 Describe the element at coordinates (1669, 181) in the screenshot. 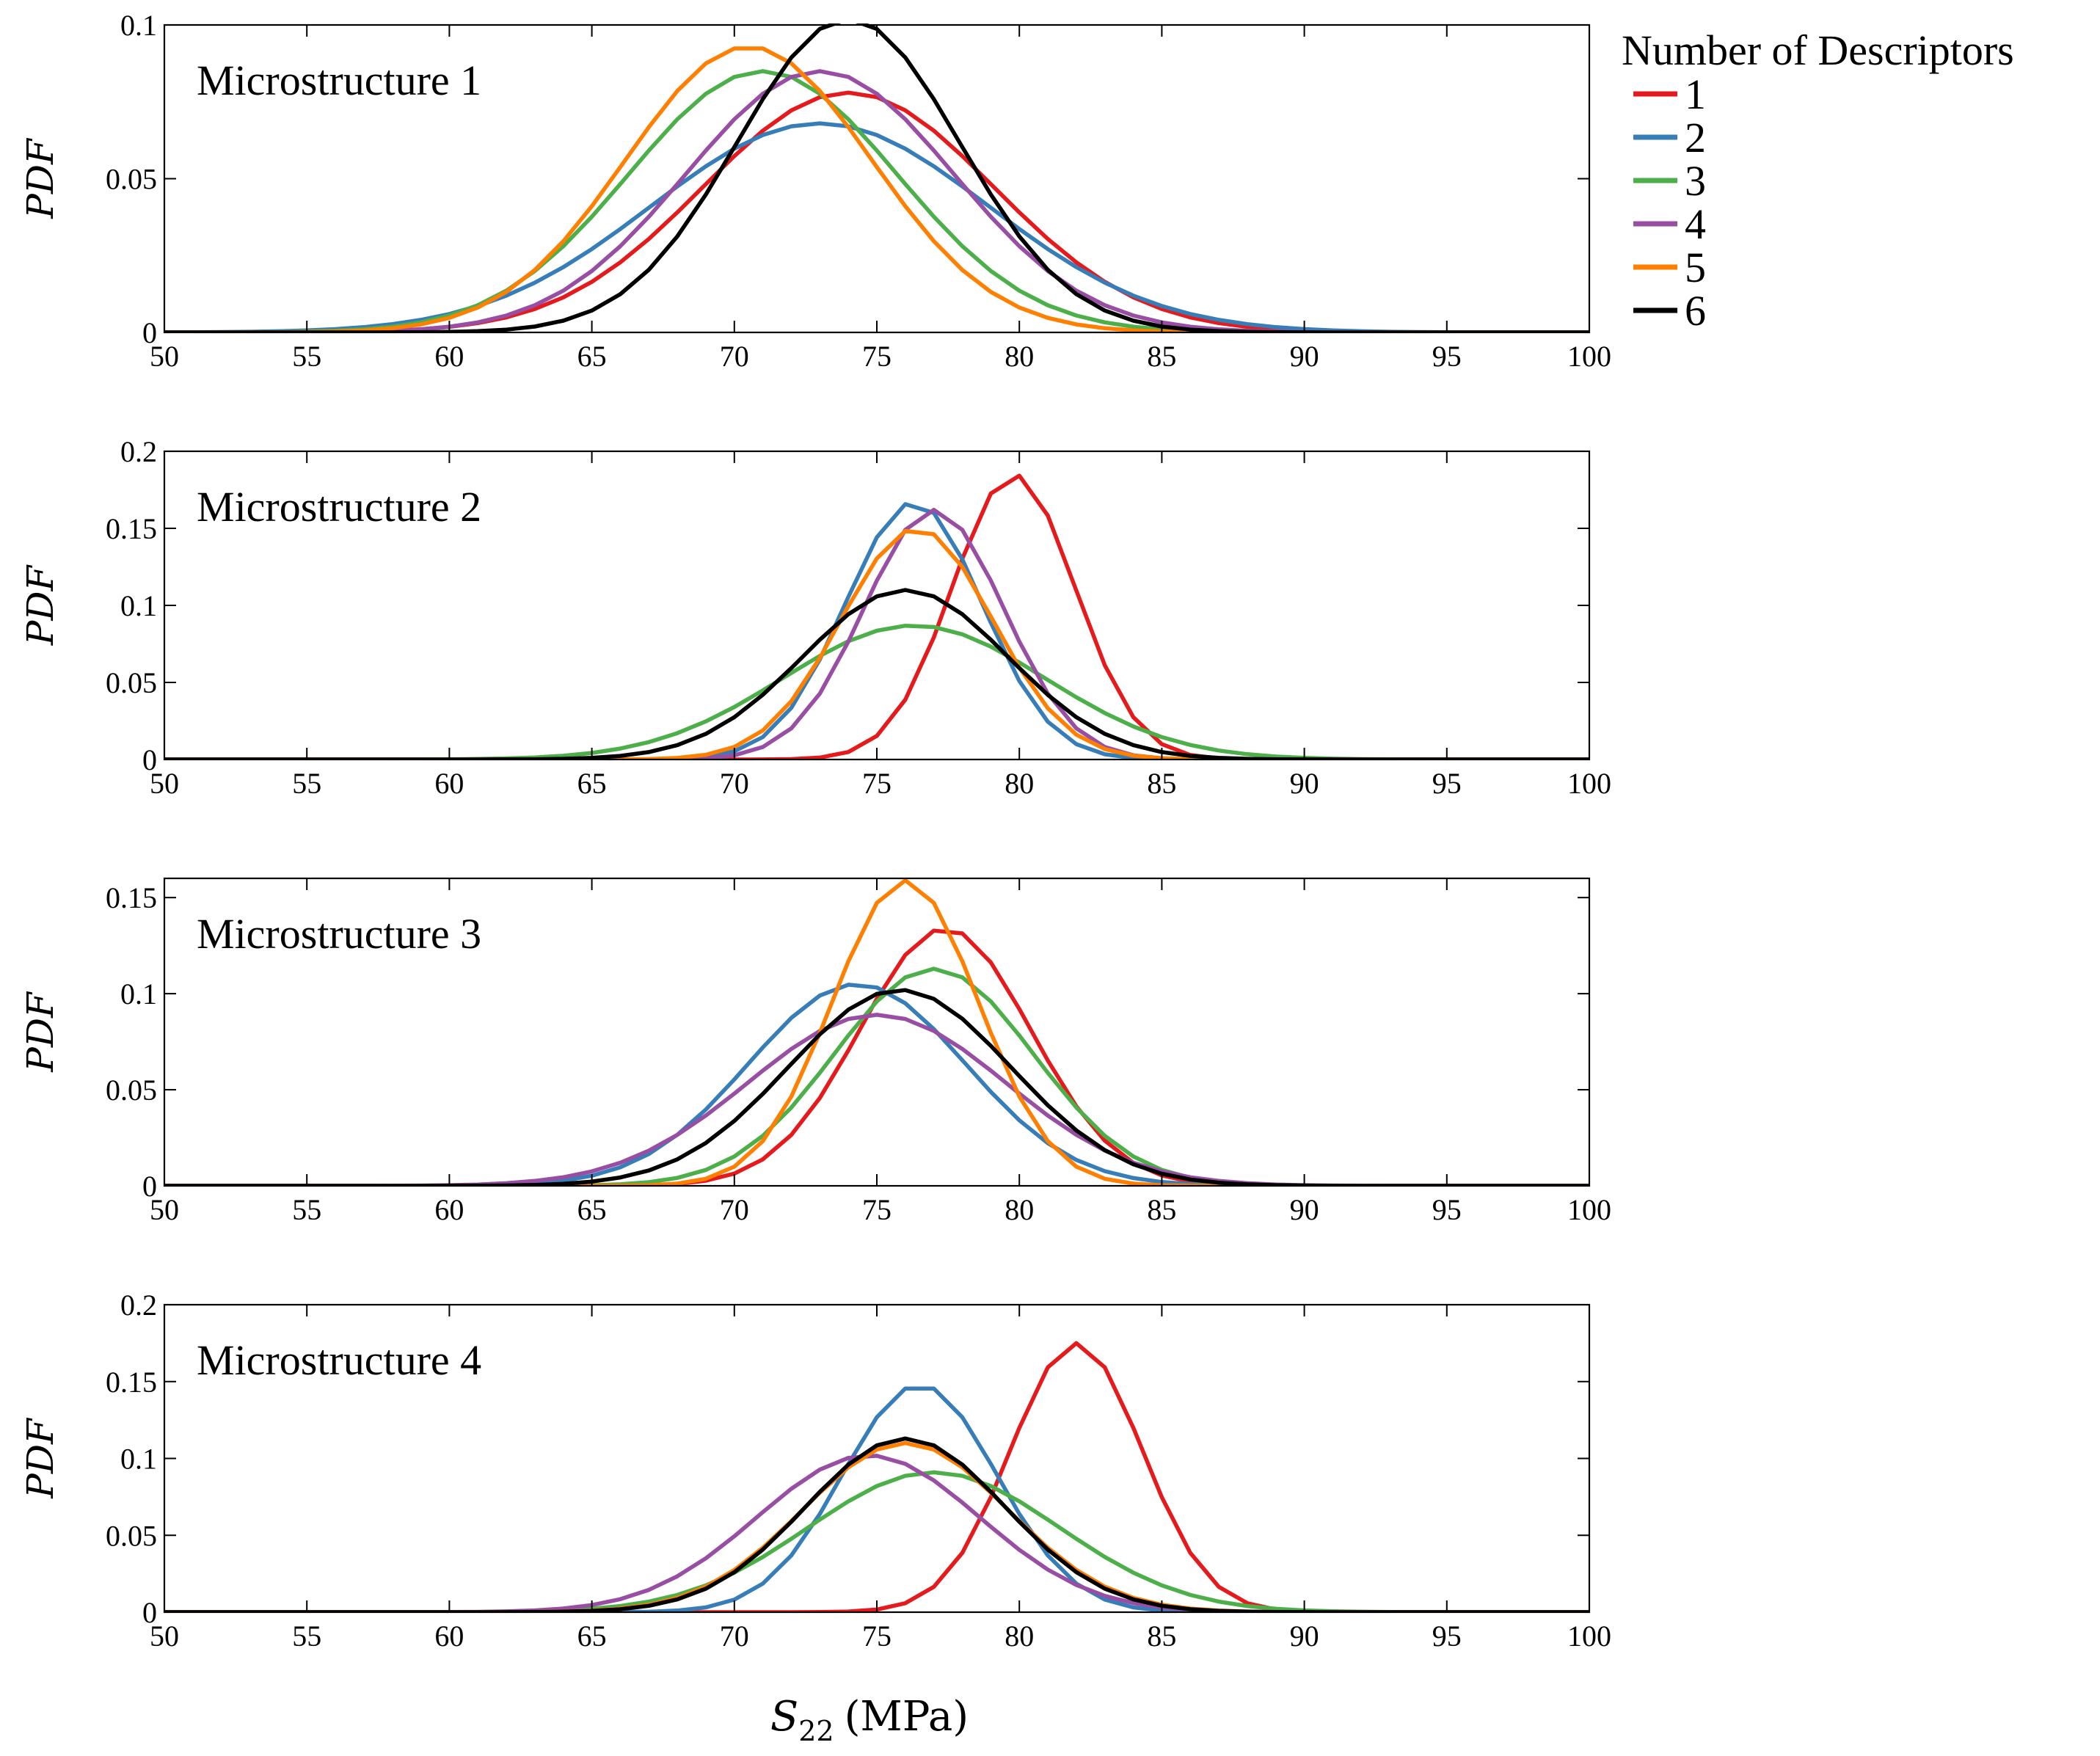

I see `legend-entry-3: 3` at that location.